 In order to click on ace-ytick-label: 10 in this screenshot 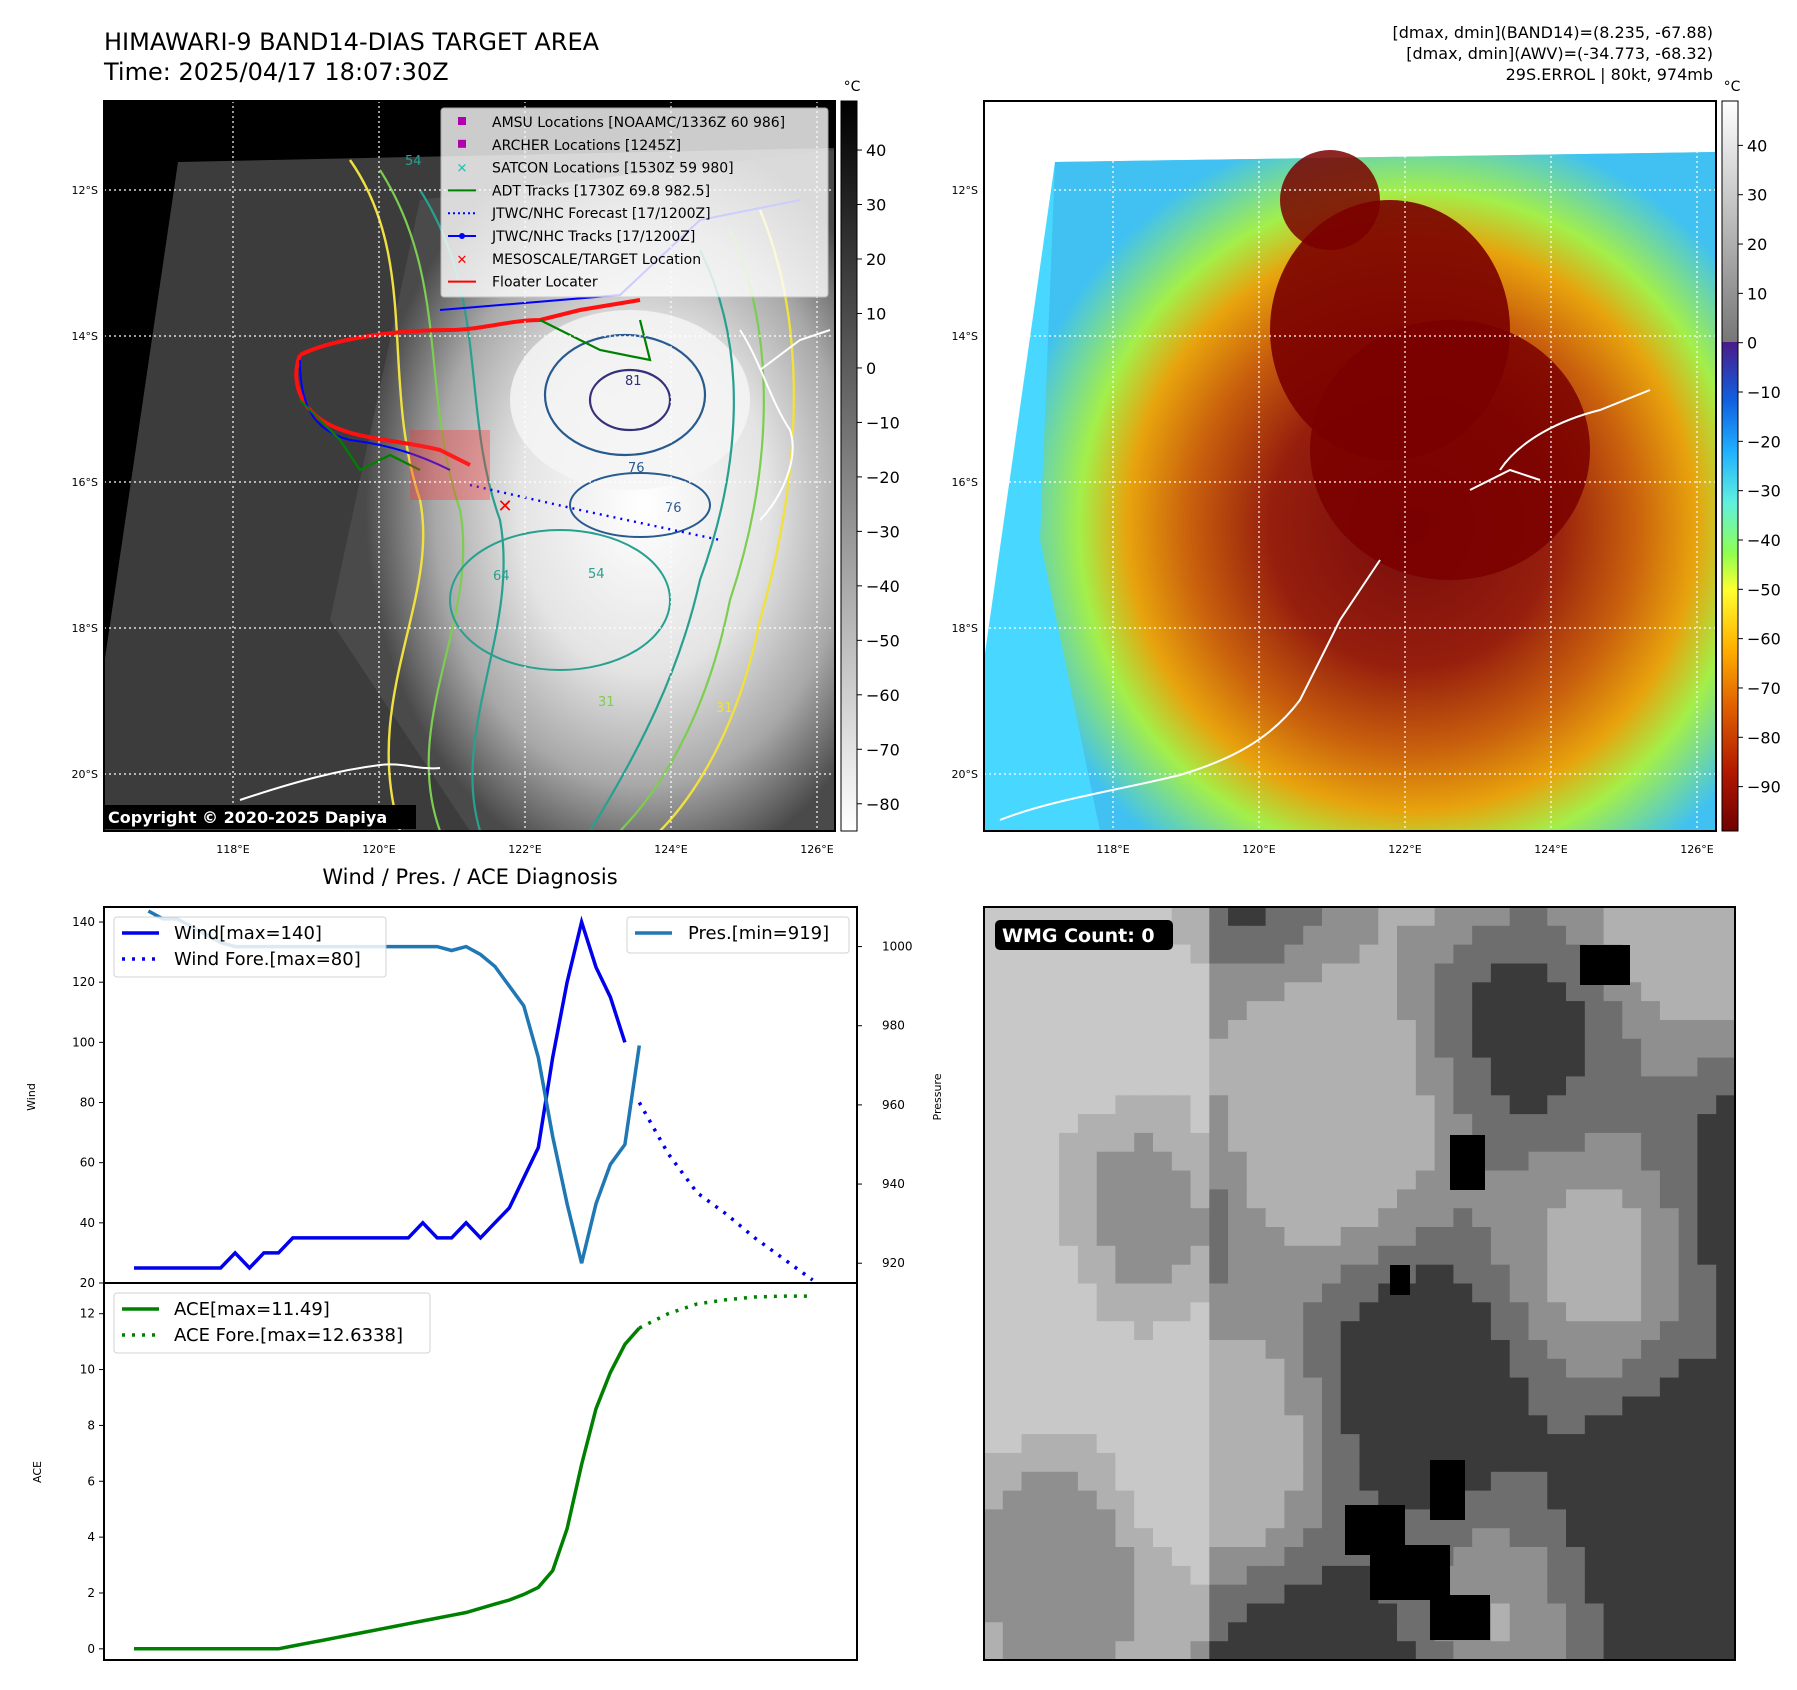, I will do `click(87, 1370)`.